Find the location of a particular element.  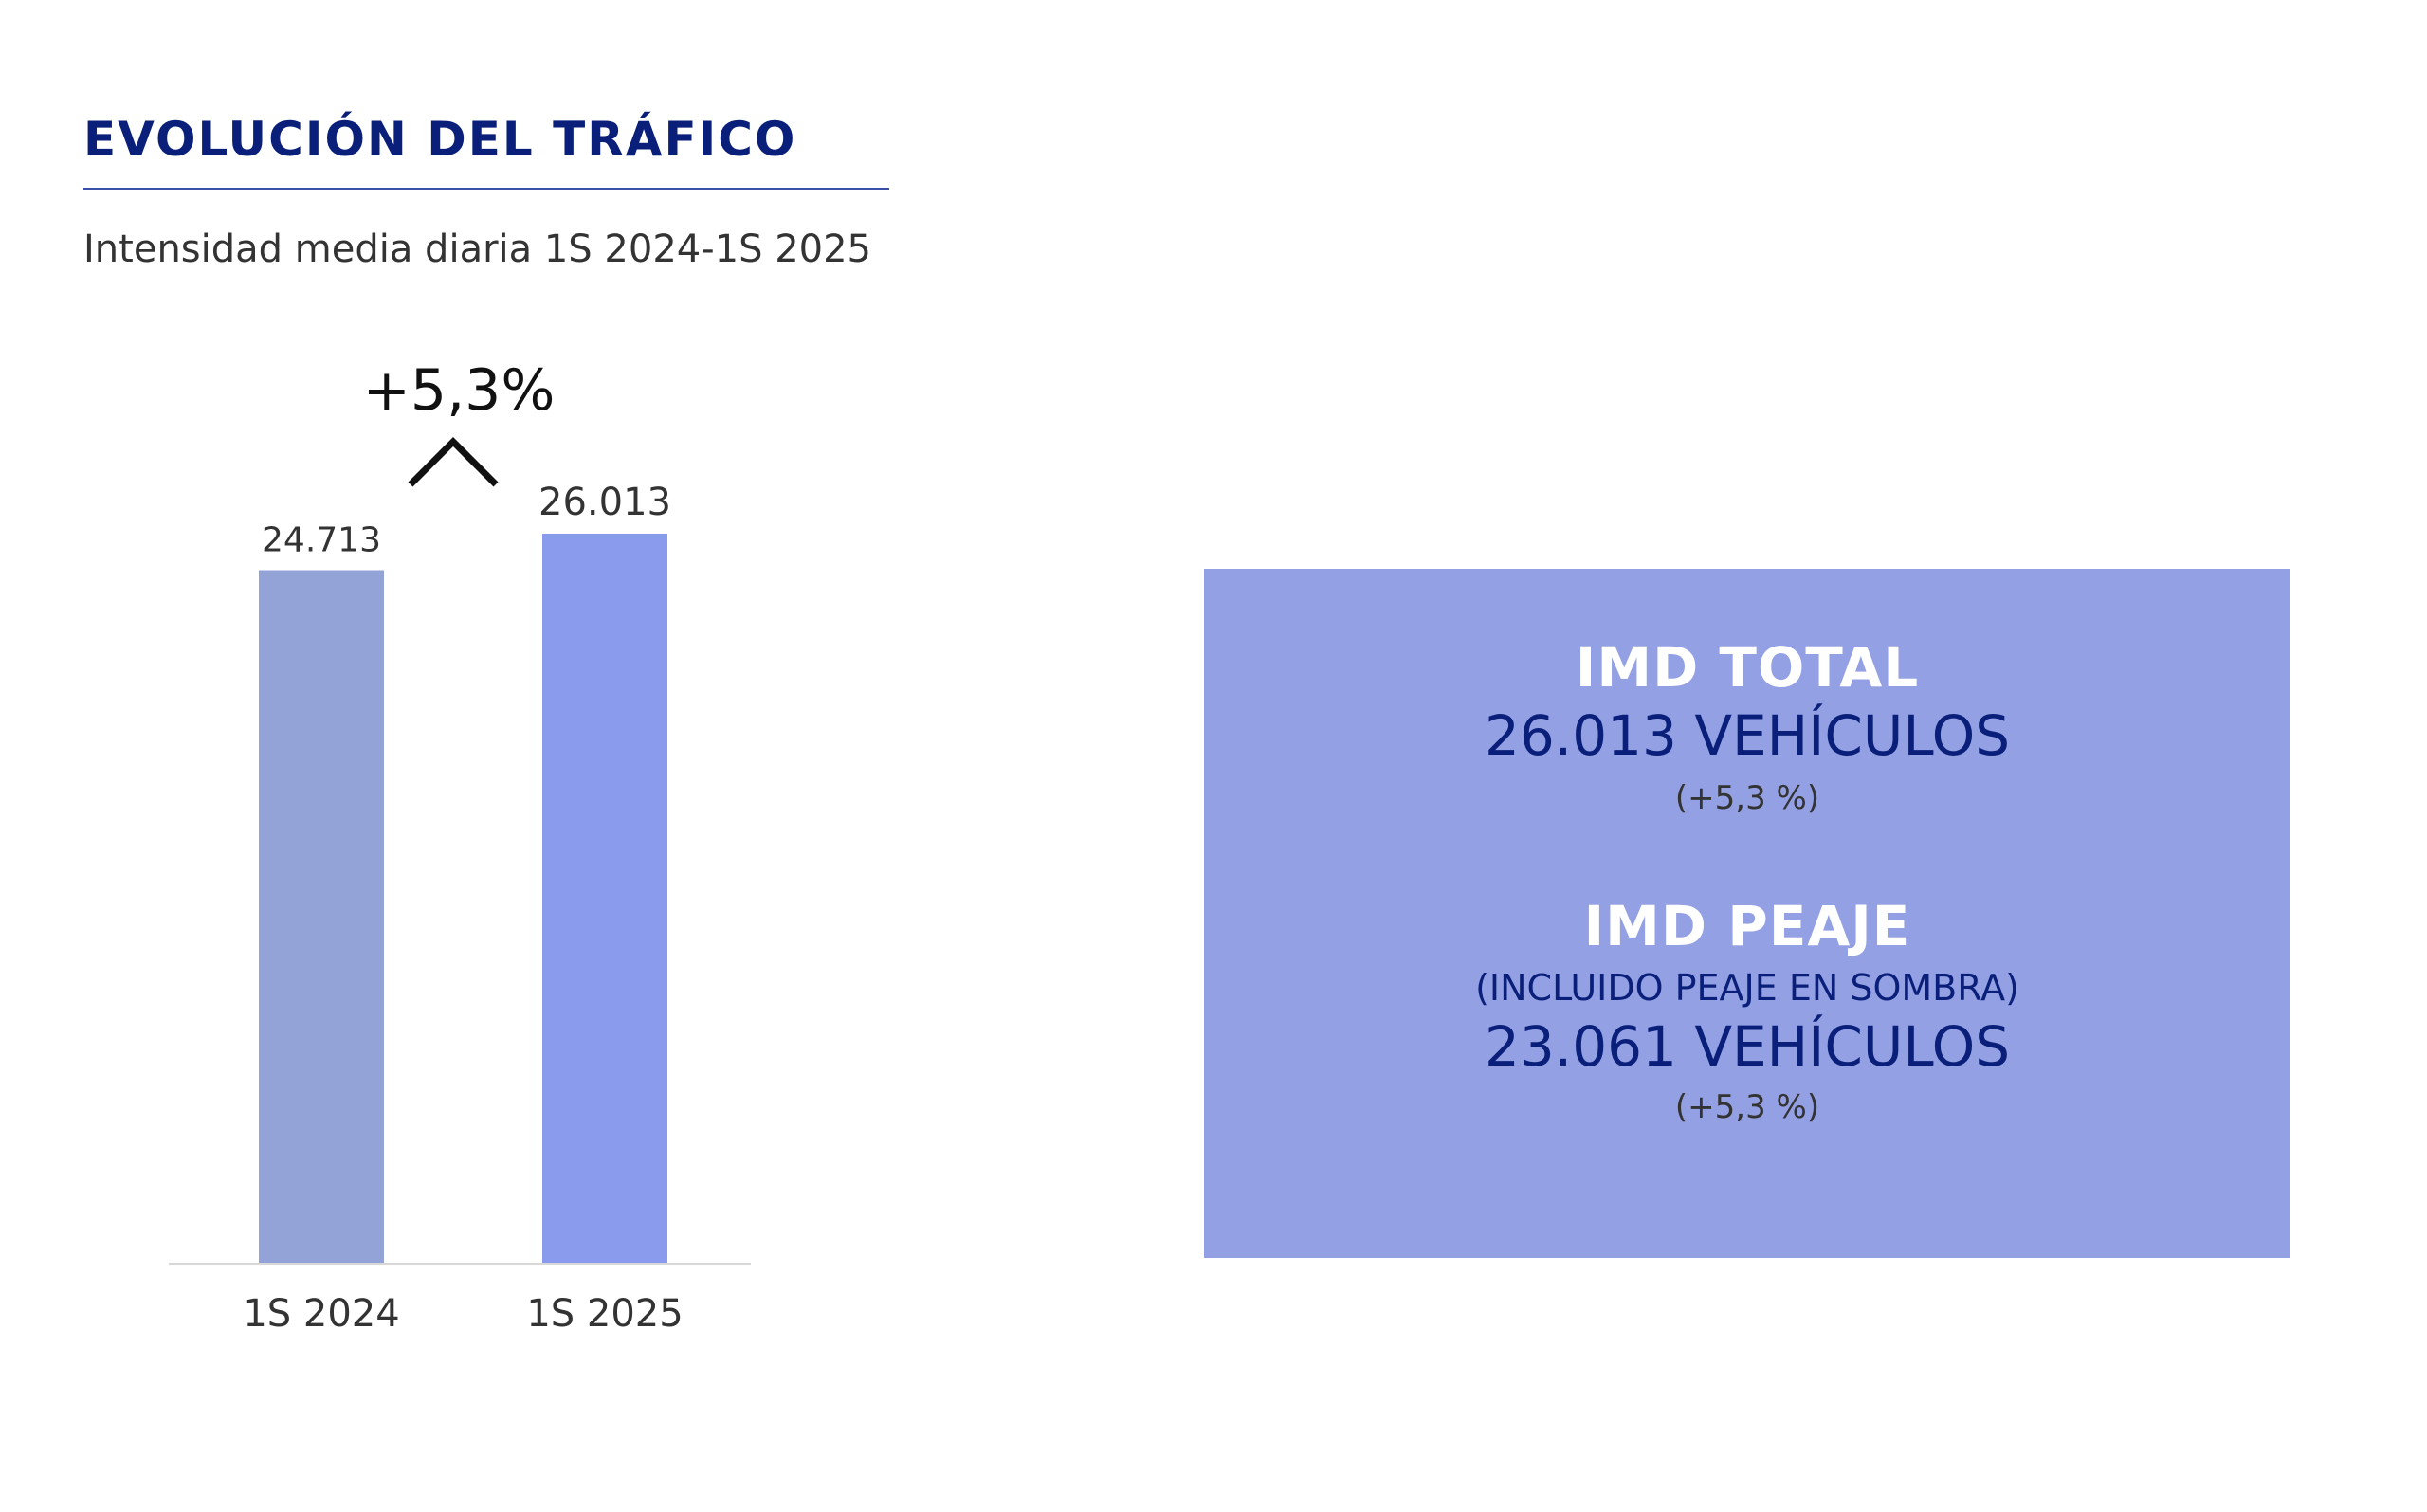

imd-total-change: (+5,3 %) is located at coordinates (1747, 798).